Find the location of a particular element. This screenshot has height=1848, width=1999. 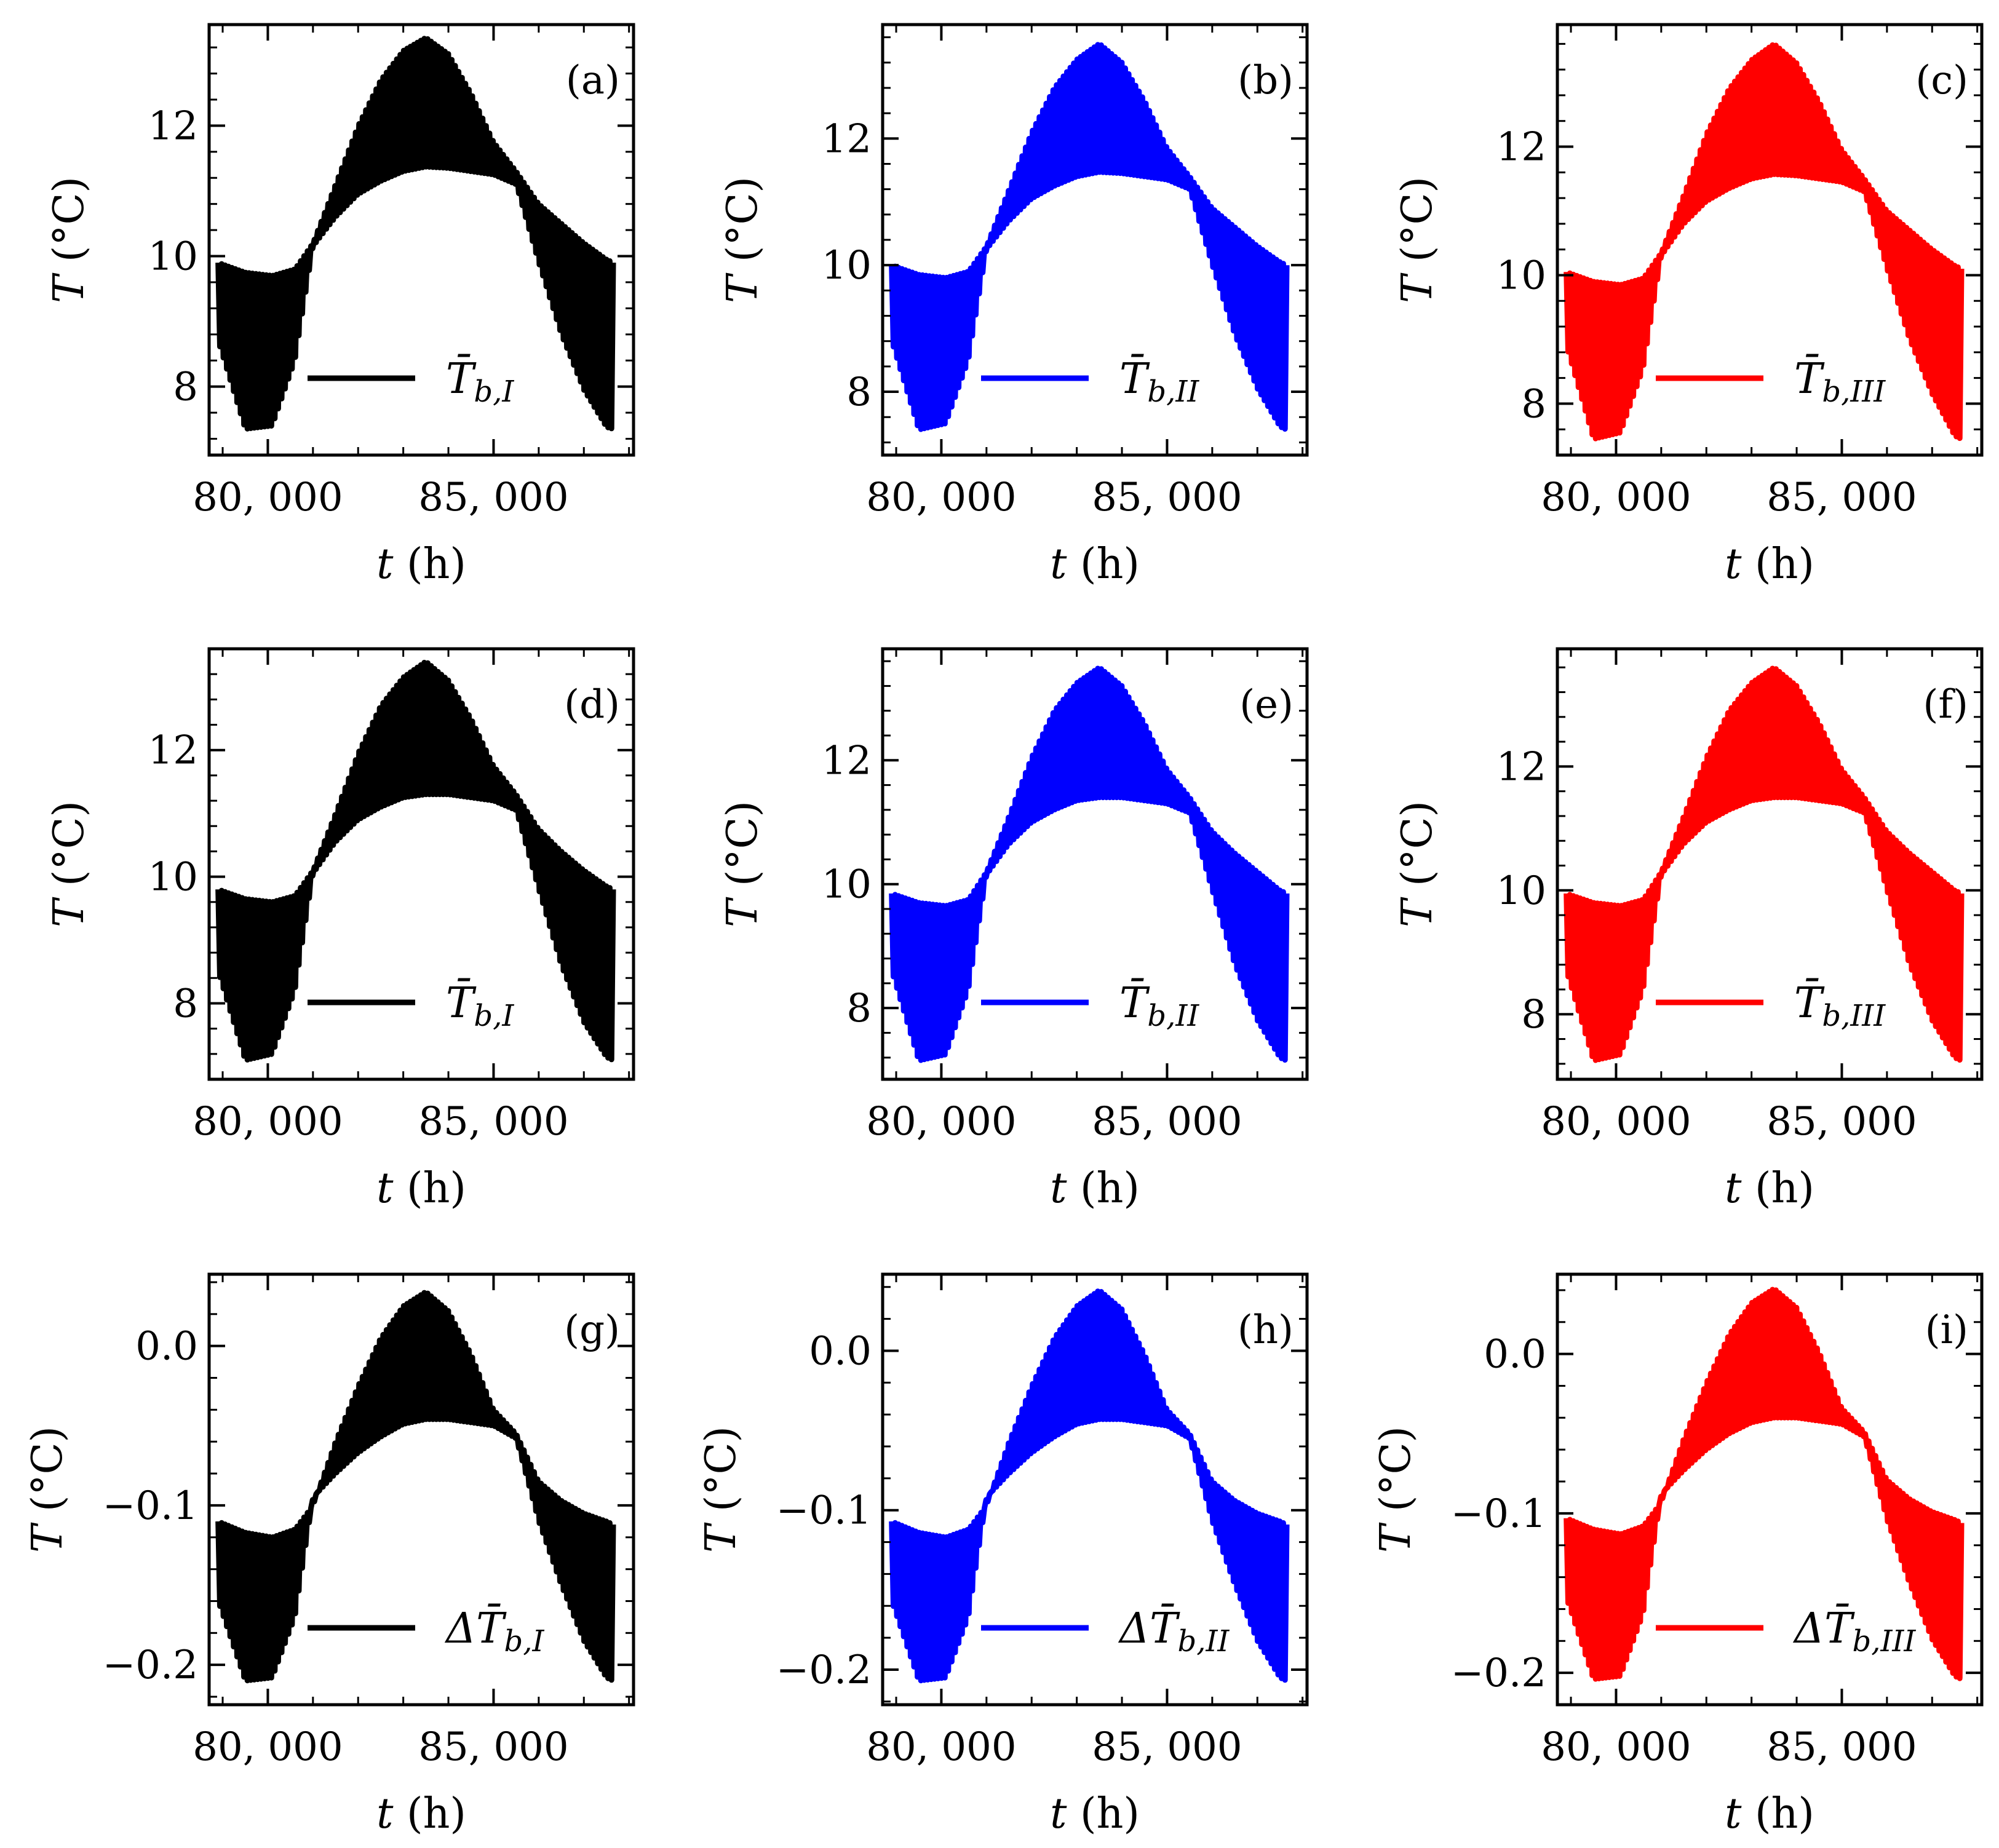

y-tick-label: −0.1 is located at coordinates (150, 1506).